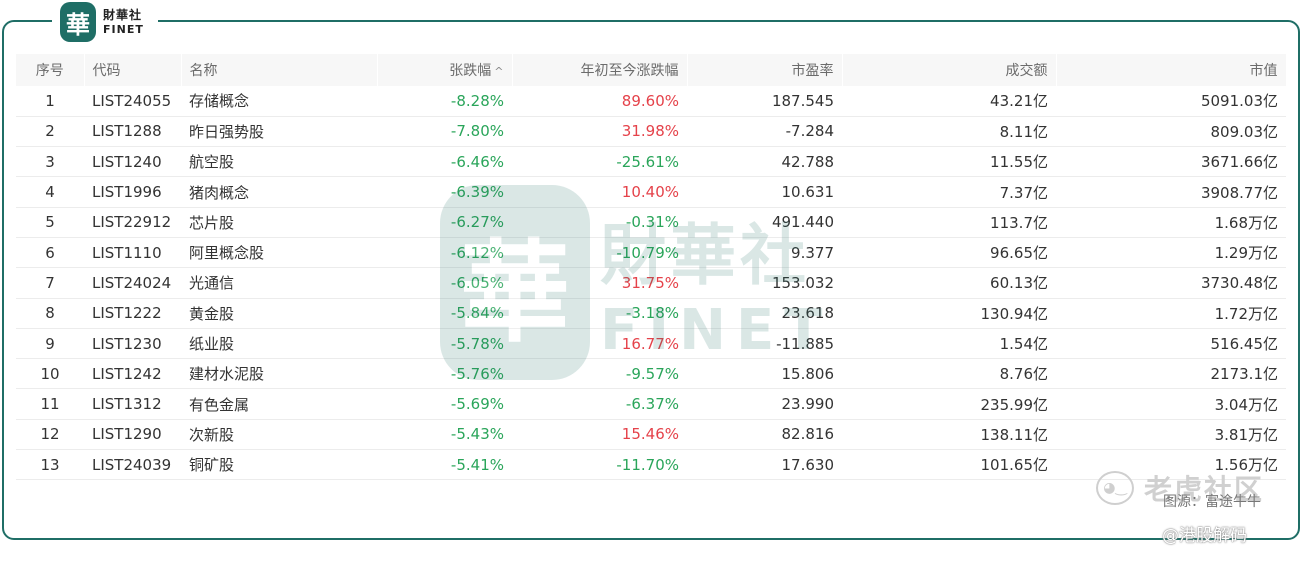  I want to click on cell-idx: 8, so click(50, 313).